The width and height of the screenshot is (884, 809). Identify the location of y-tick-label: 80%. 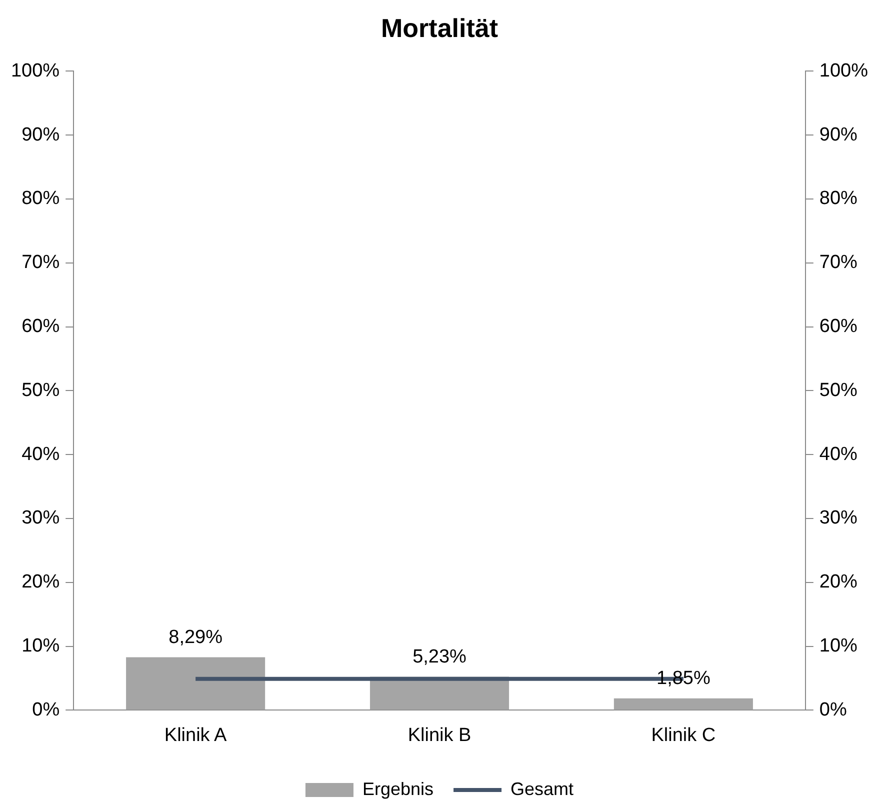
(41, 199).